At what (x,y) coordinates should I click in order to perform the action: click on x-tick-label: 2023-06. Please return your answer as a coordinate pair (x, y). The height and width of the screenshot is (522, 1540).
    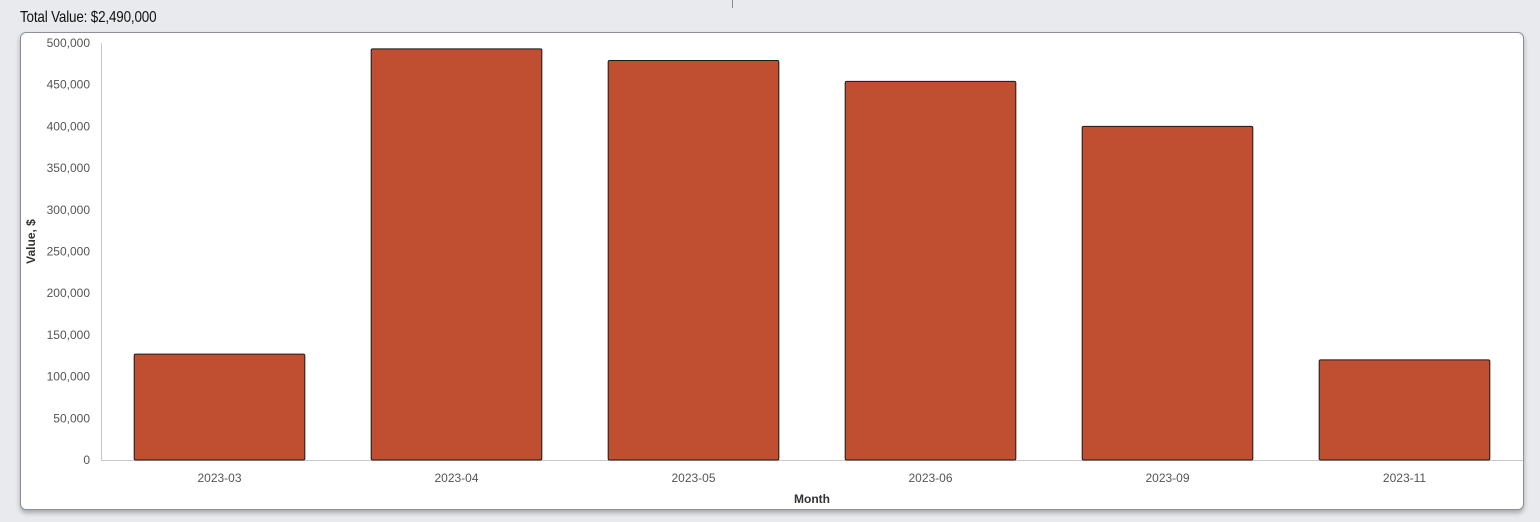
    Looking at the image, I should click on (930, 478).